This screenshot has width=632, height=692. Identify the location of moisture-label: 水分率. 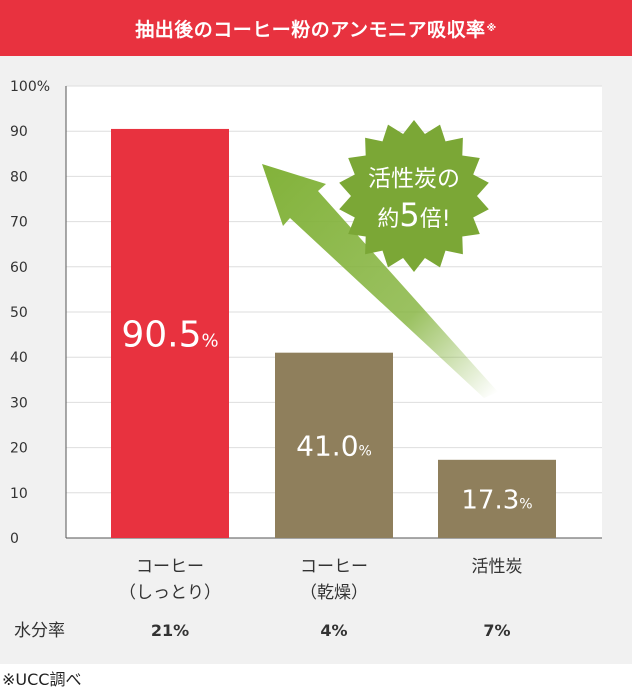
(39, 631).